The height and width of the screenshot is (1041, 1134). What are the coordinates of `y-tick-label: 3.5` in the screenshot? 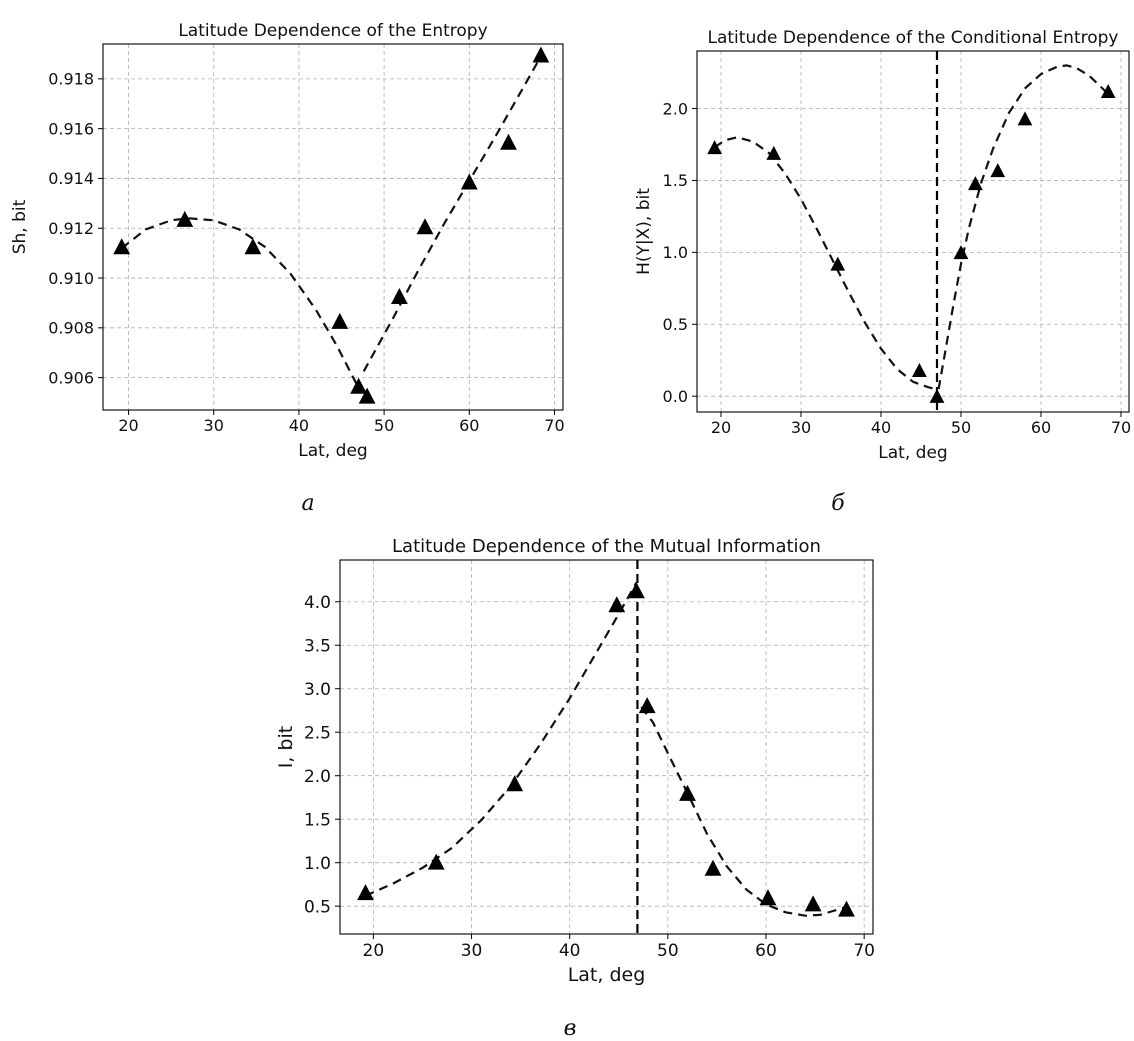 It's located at (317, 646).